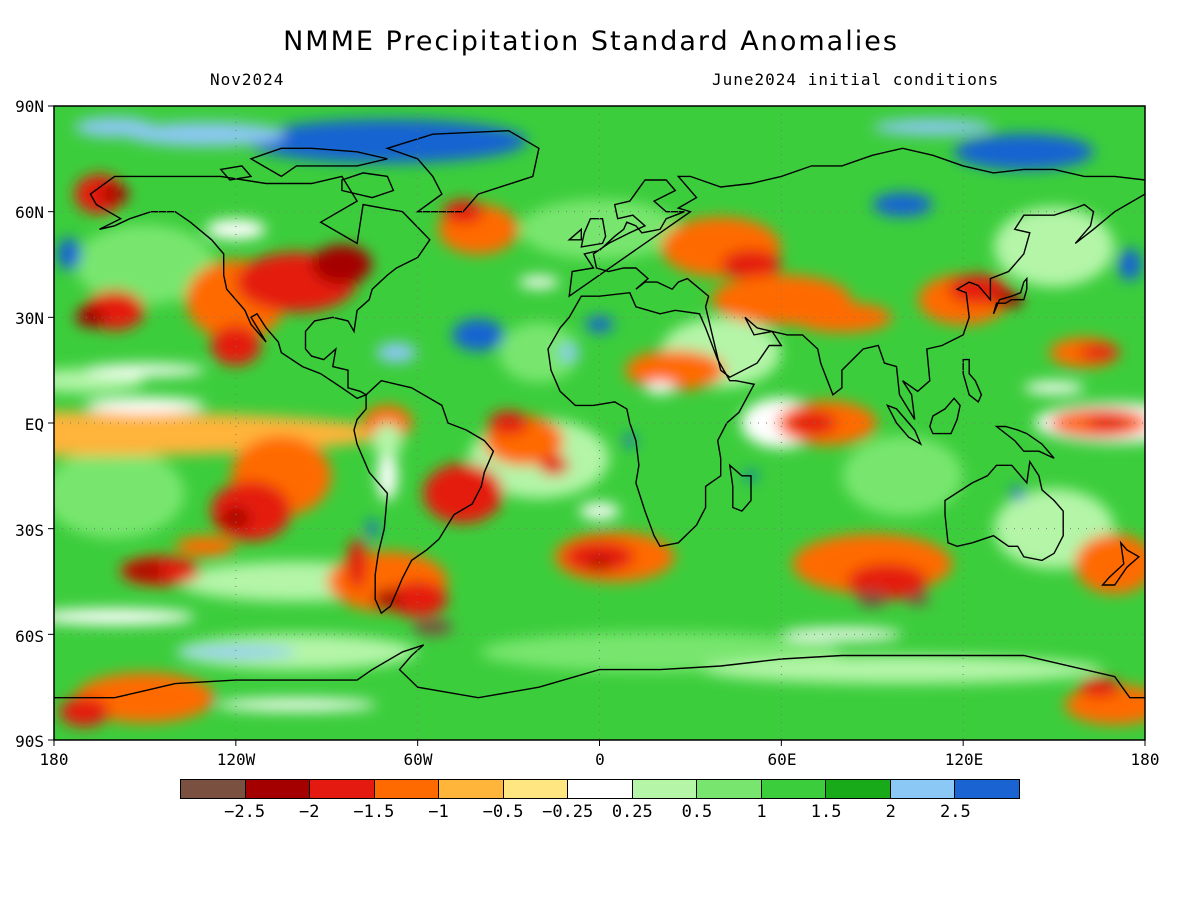 The height and width of the screenshot is (900, 1200). Describe the element at coordinates (29, 106) in the screenshot. I see `lat-label-90n: 90N` at that location.